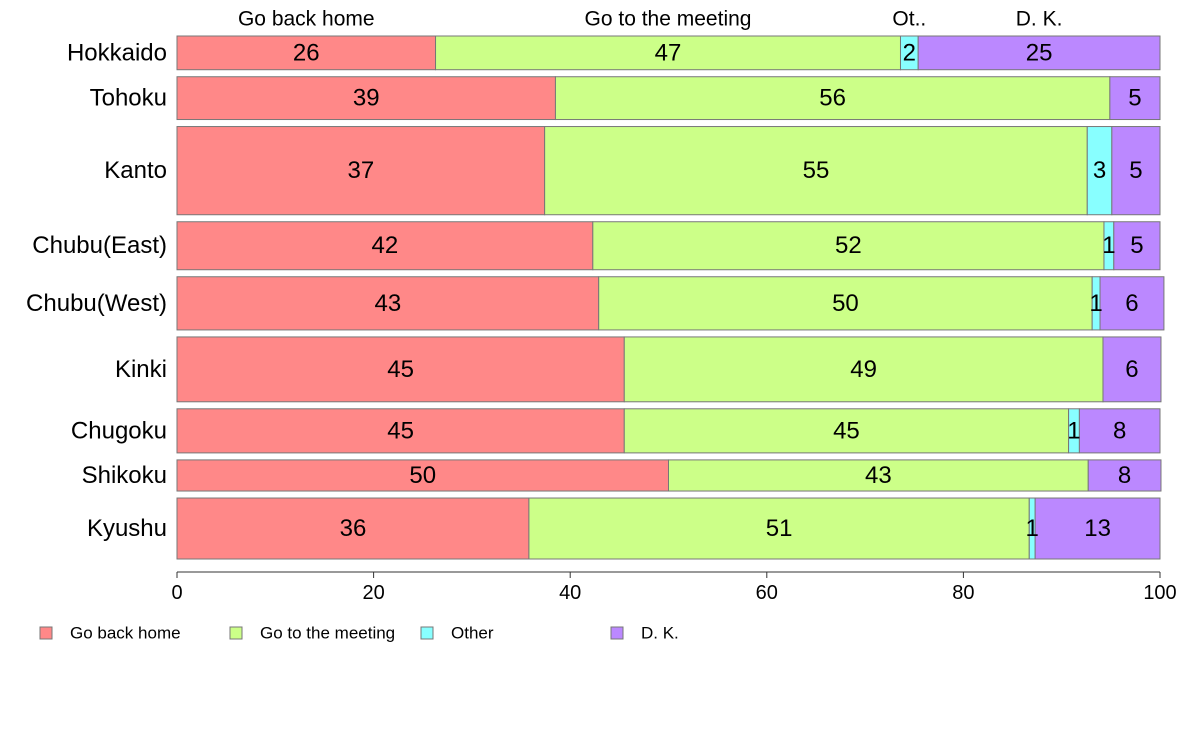 The width and height of the screenshot is (1188, 736). What do you see at coordinates (176, 593) in the screenshot?
I see `x-tick-label: 0` at bounding box center [176, 593].